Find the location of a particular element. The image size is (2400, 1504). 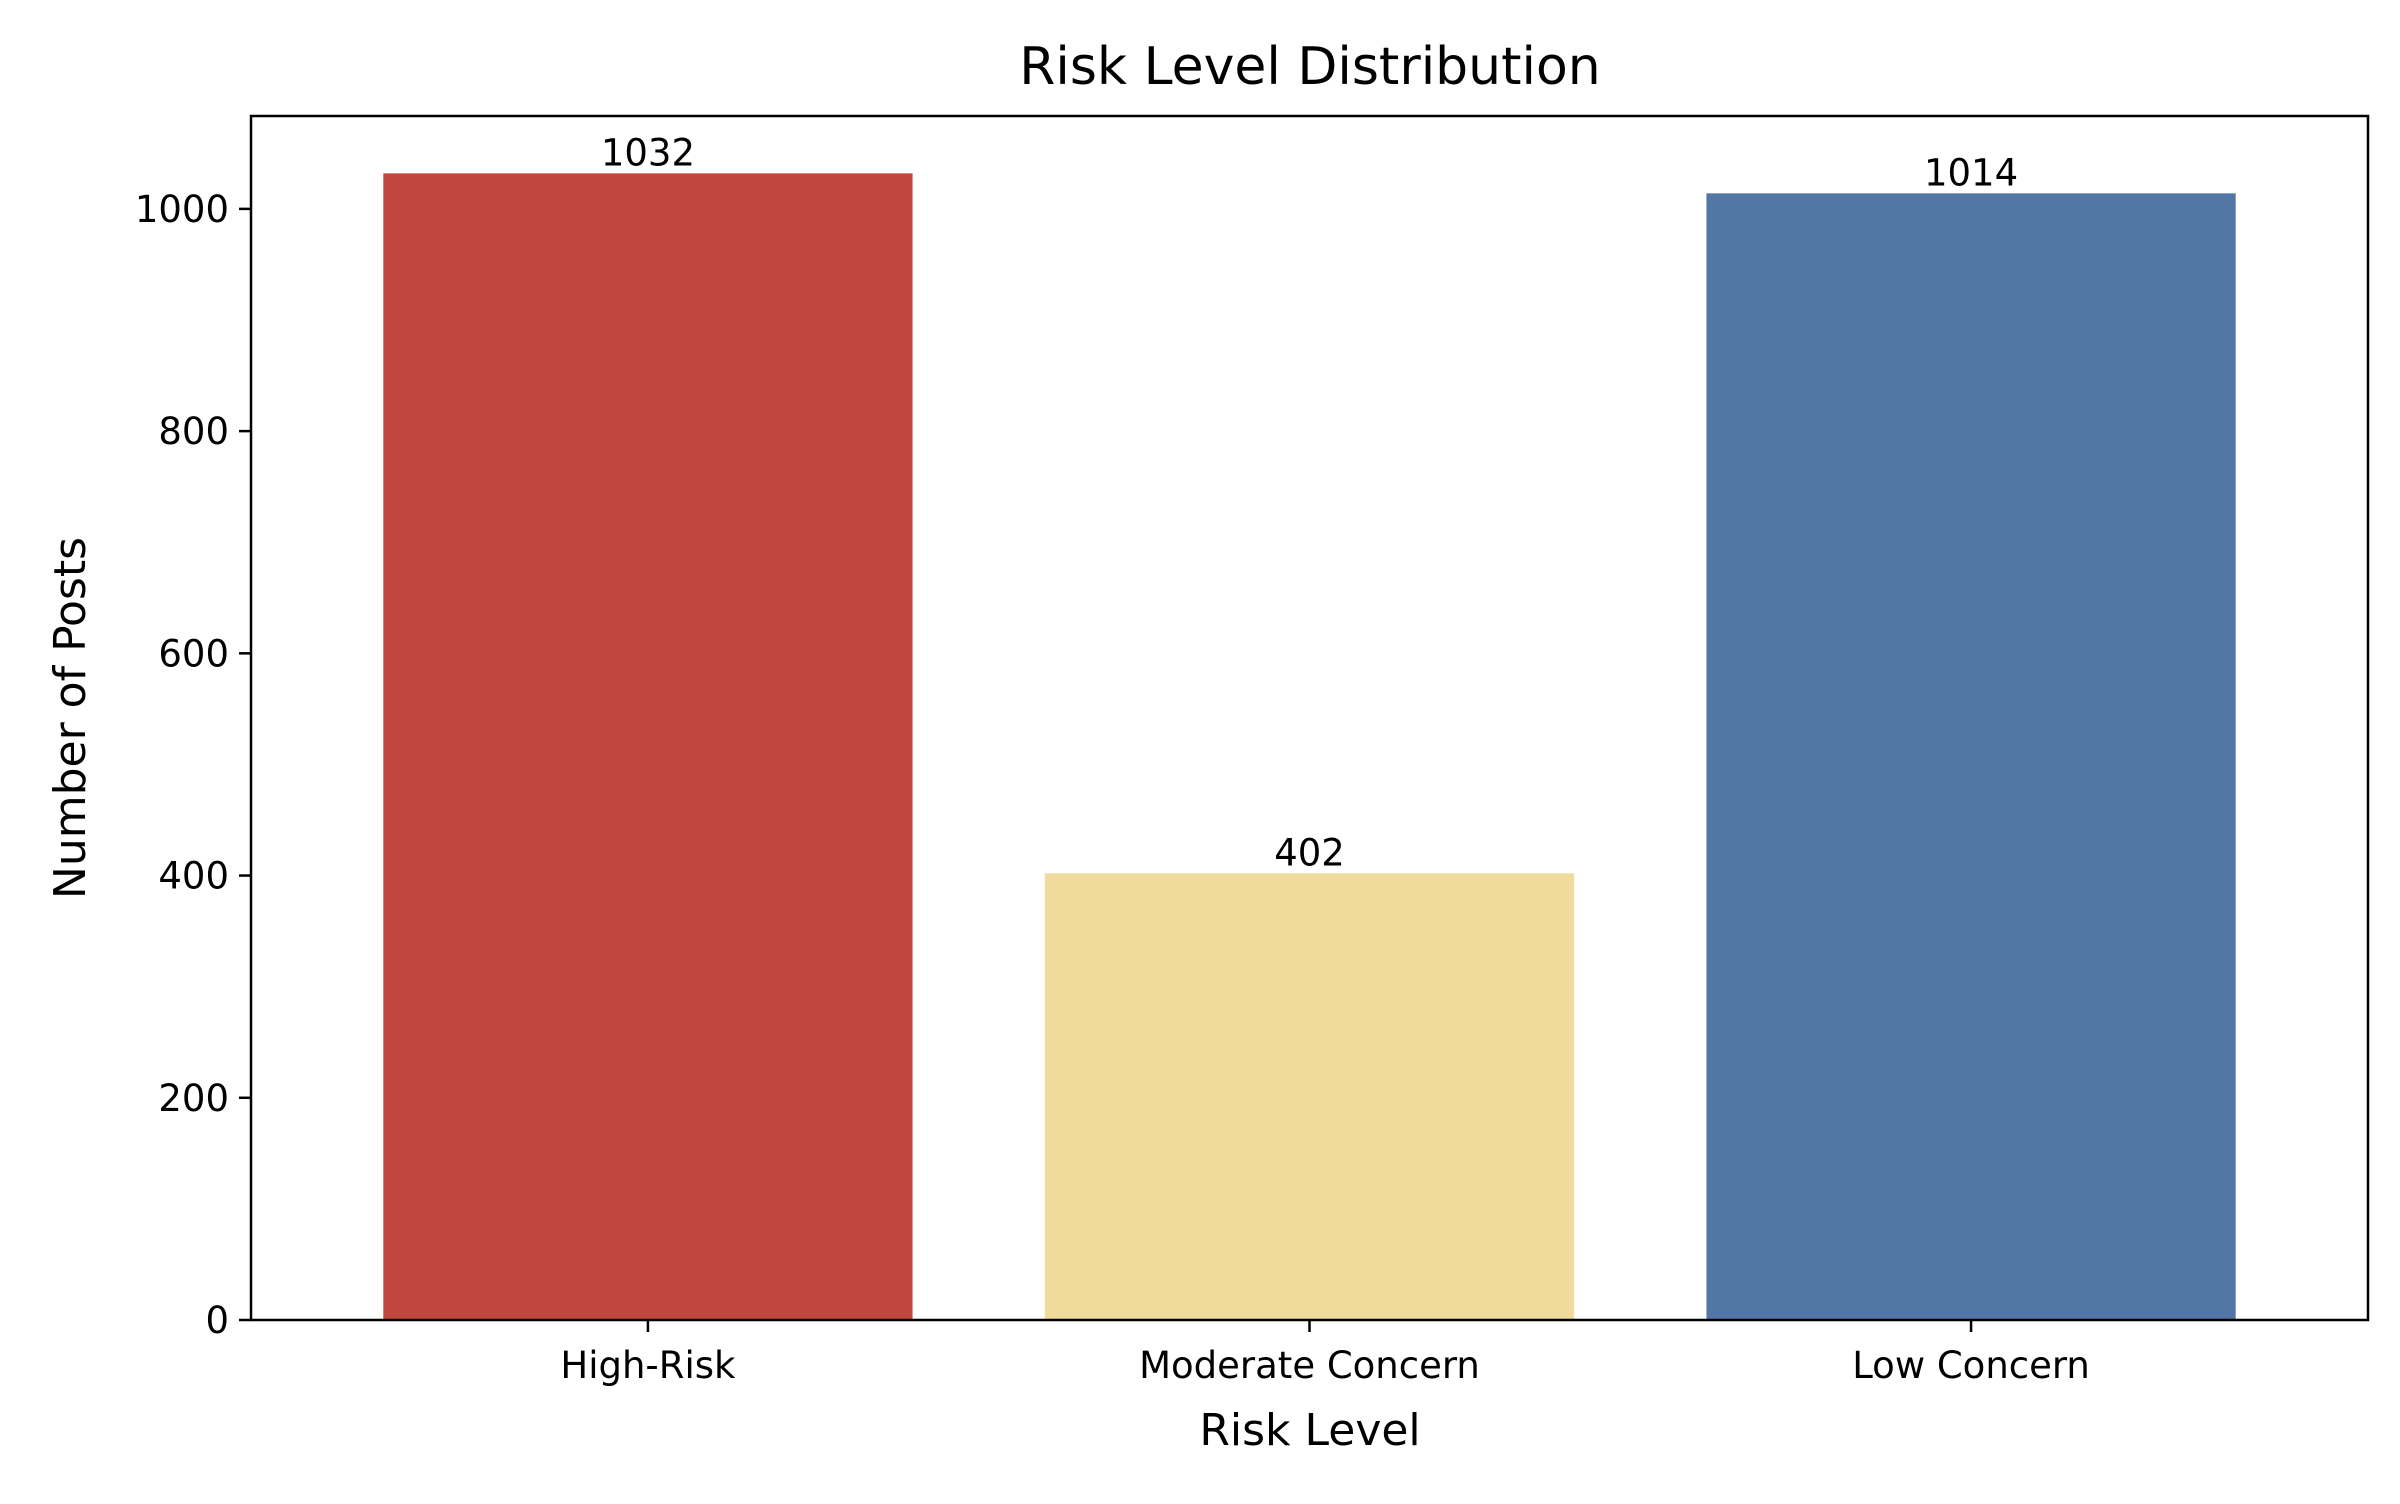

bar-value-label: 1032 is located at coordinates (648, 152).